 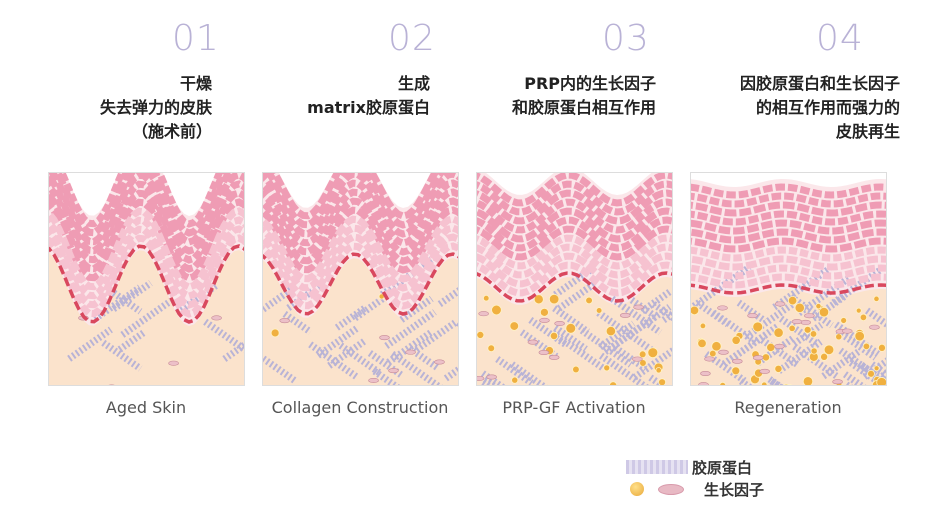 I want to click on stage-caption: Regeneration, so click(x=788, y=407).